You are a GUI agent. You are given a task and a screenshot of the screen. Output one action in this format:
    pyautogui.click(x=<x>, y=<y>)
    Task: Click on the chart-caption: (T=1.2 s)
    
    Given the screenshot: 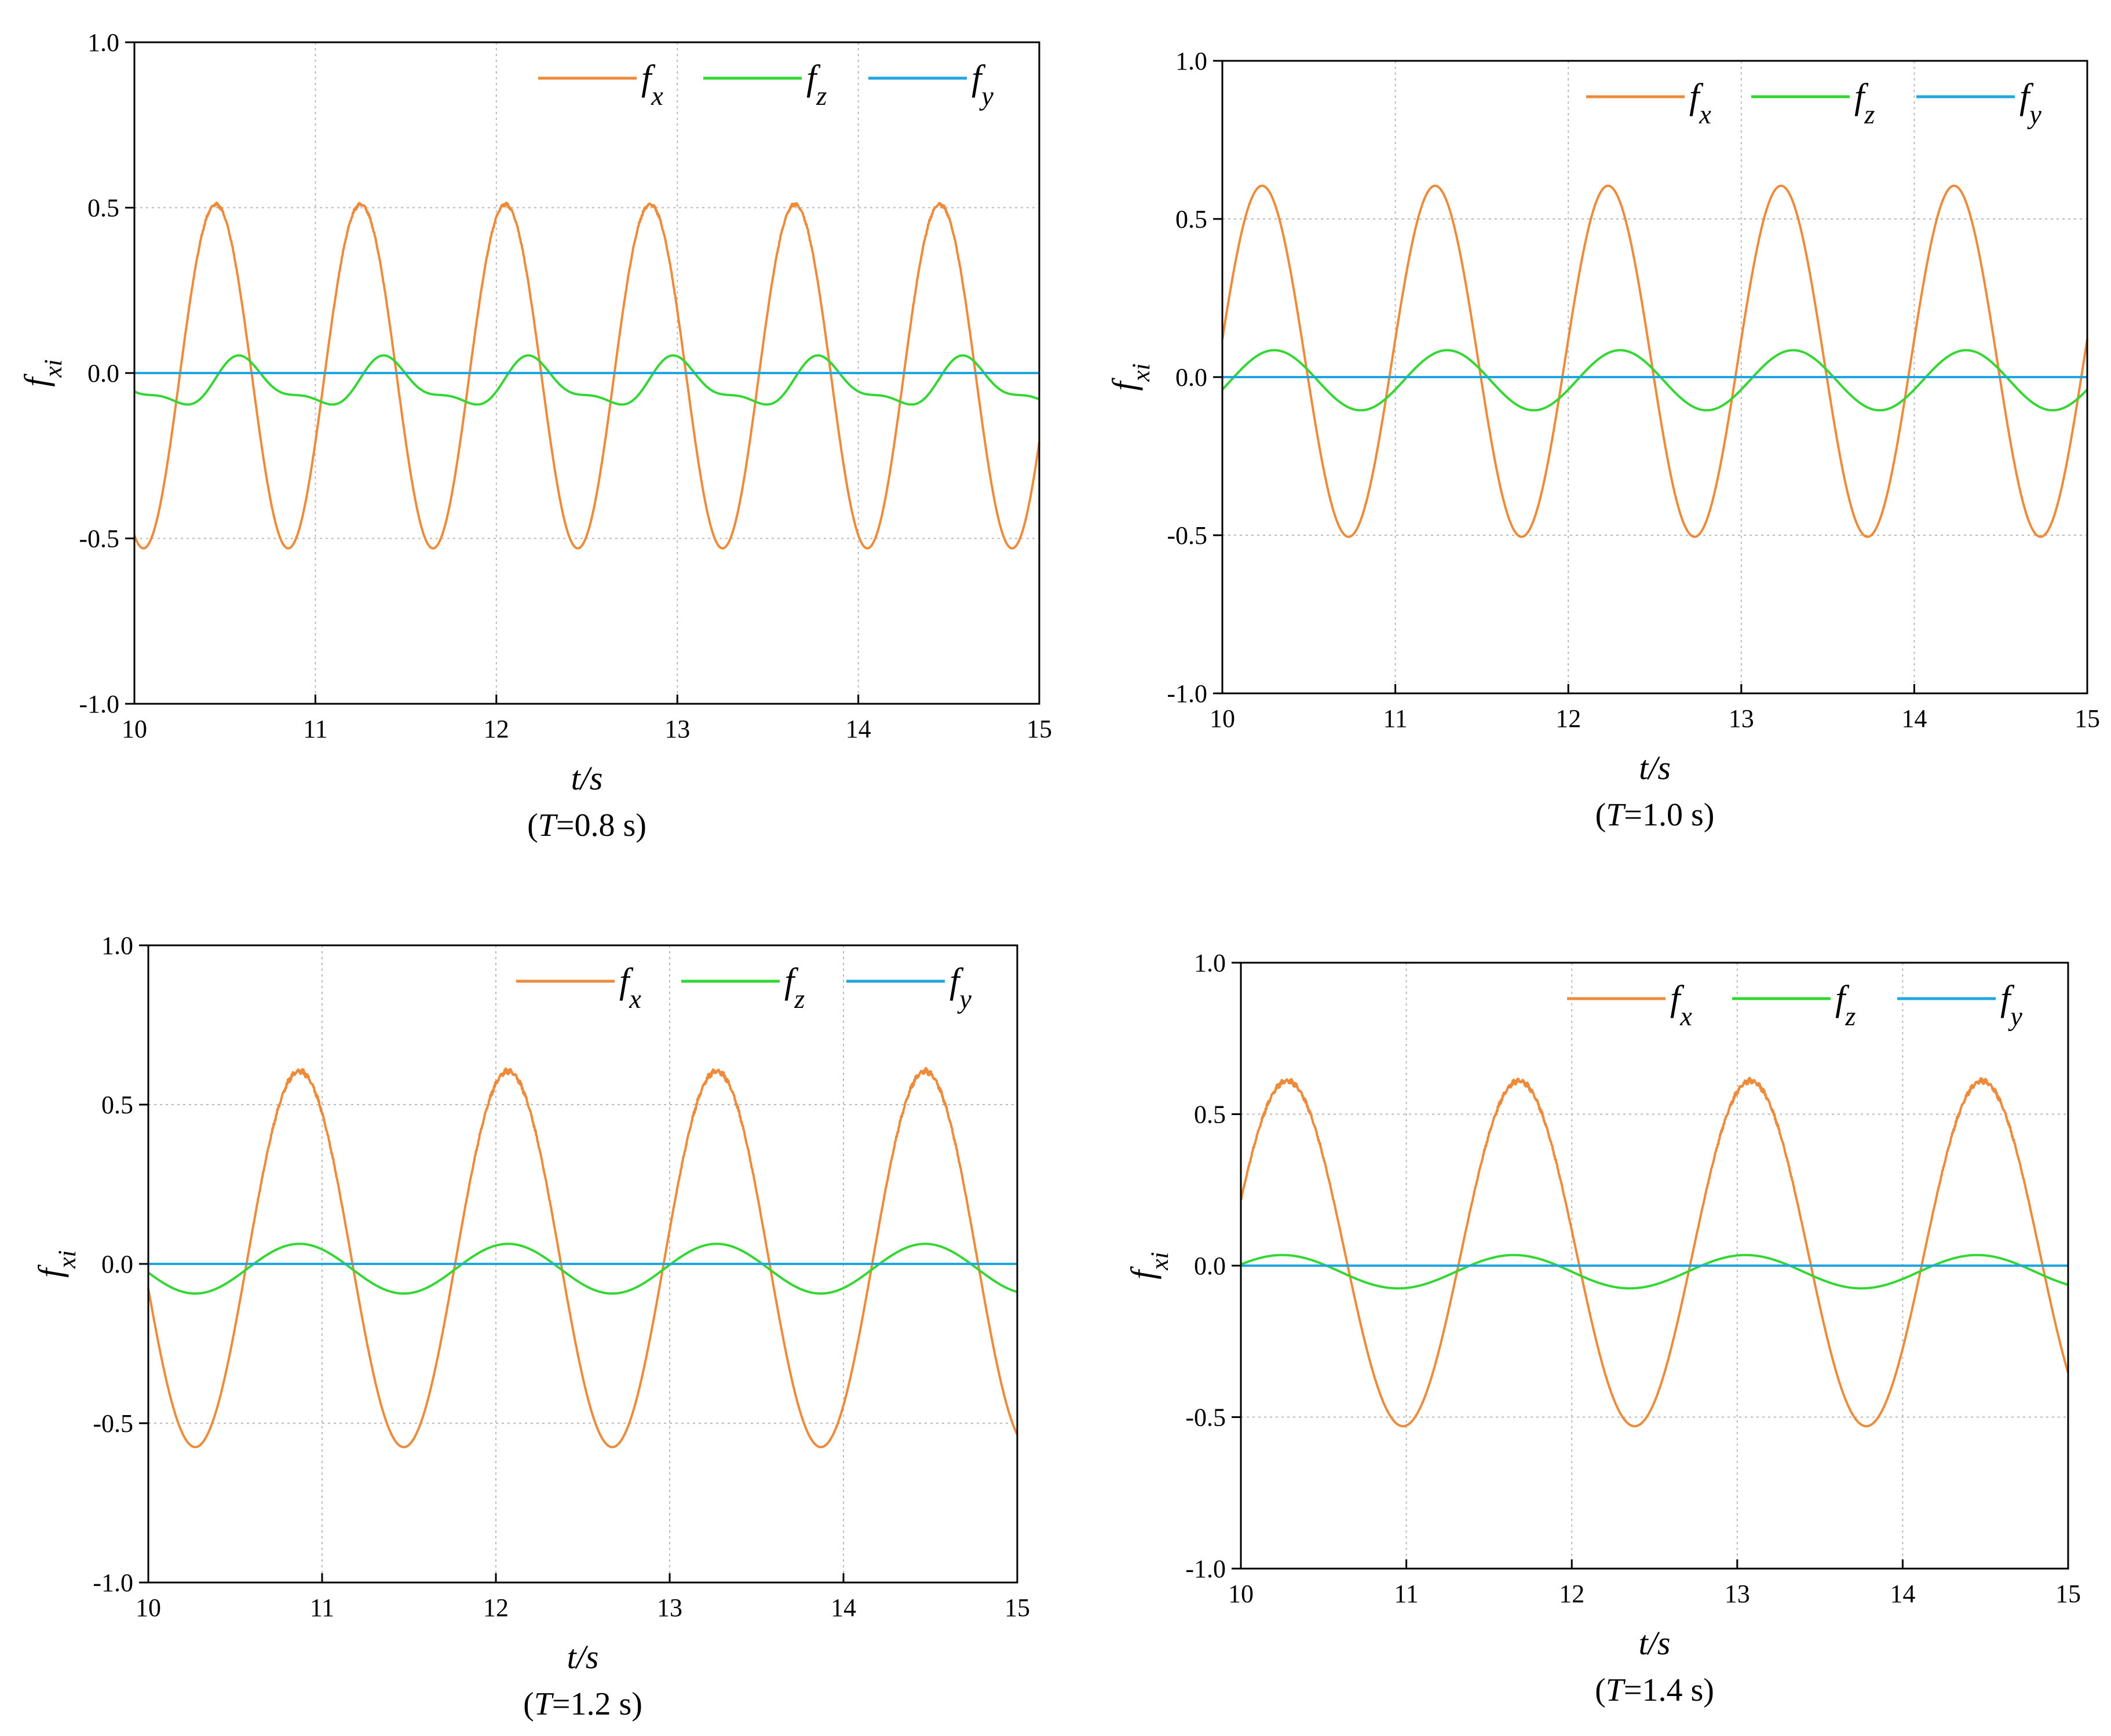 What is the action you would take?
    pyautogui.click(x=582, y=1704)
    